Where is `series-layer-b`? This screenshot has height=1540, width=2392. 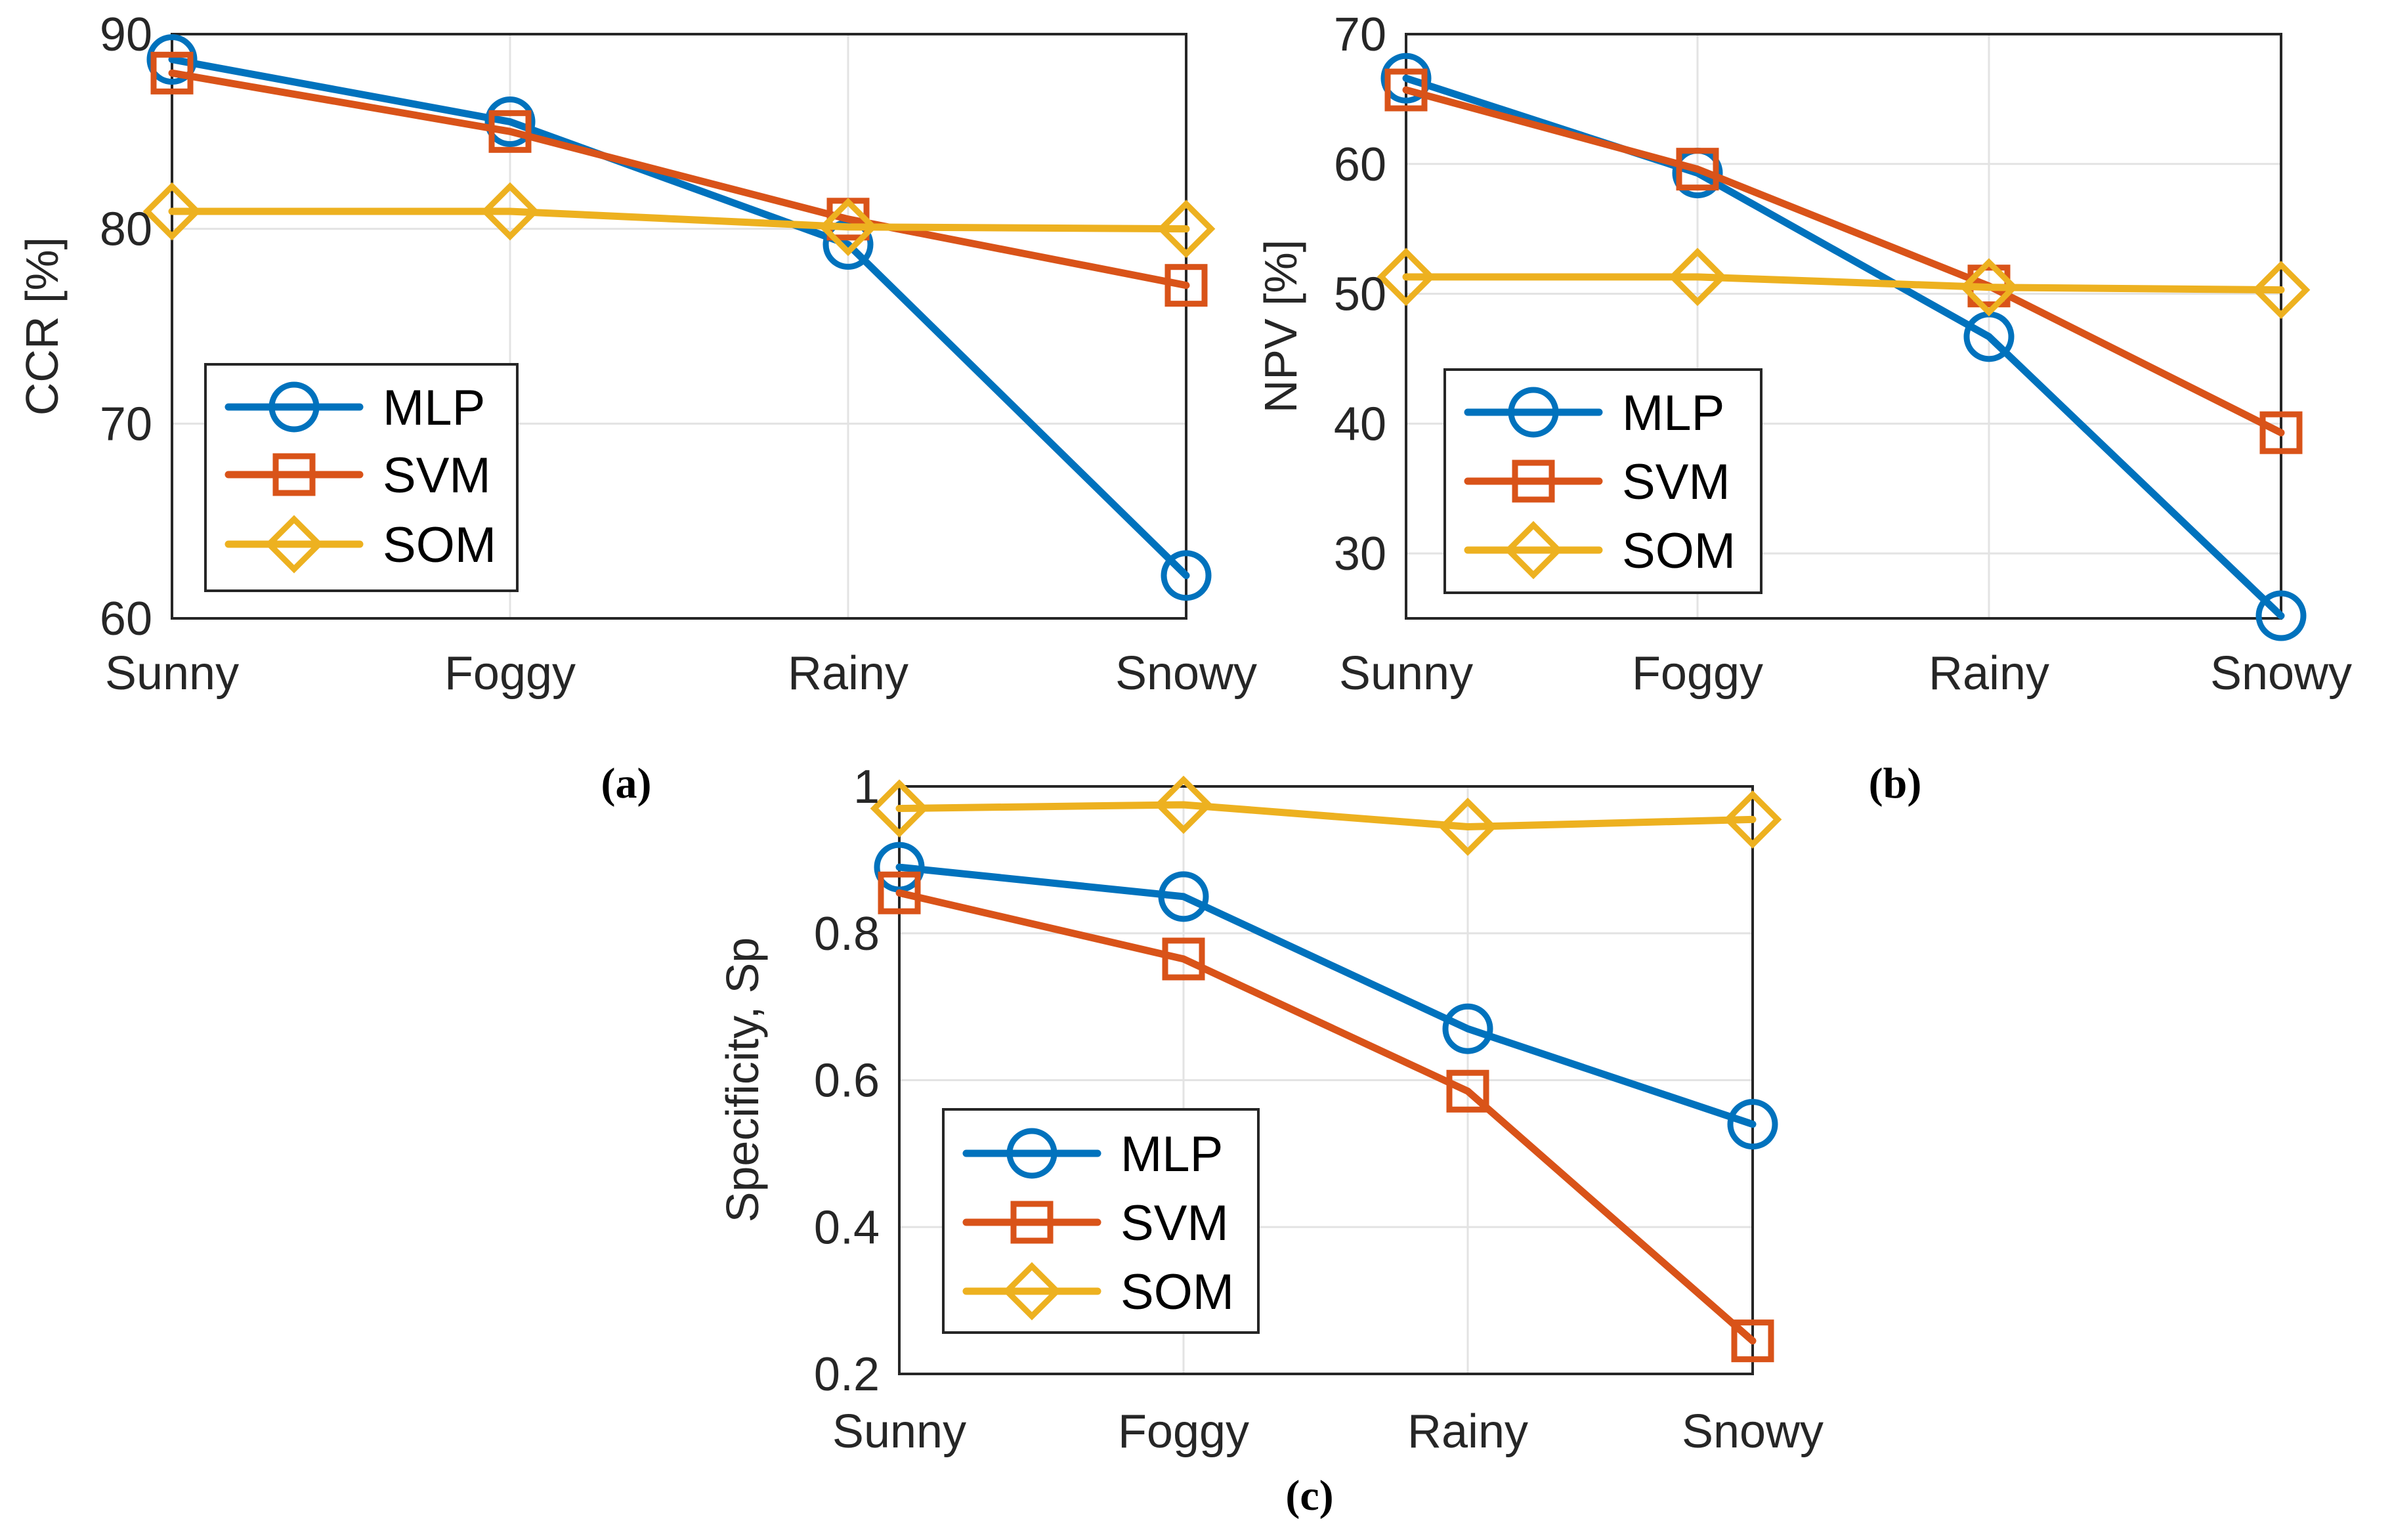
series-layer-b is located at coordinates (1844, 347).